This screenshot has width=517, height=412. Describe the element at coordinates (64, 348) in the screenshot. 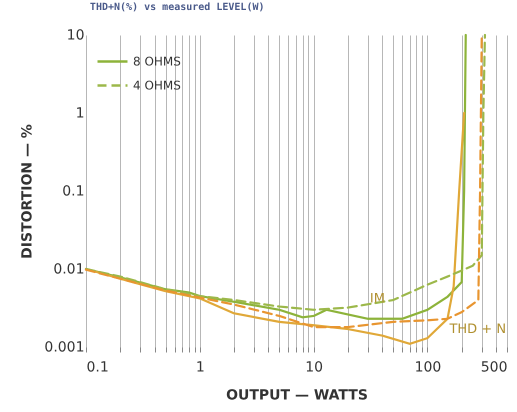

I see `y-tick-label: 0.001` at that location.